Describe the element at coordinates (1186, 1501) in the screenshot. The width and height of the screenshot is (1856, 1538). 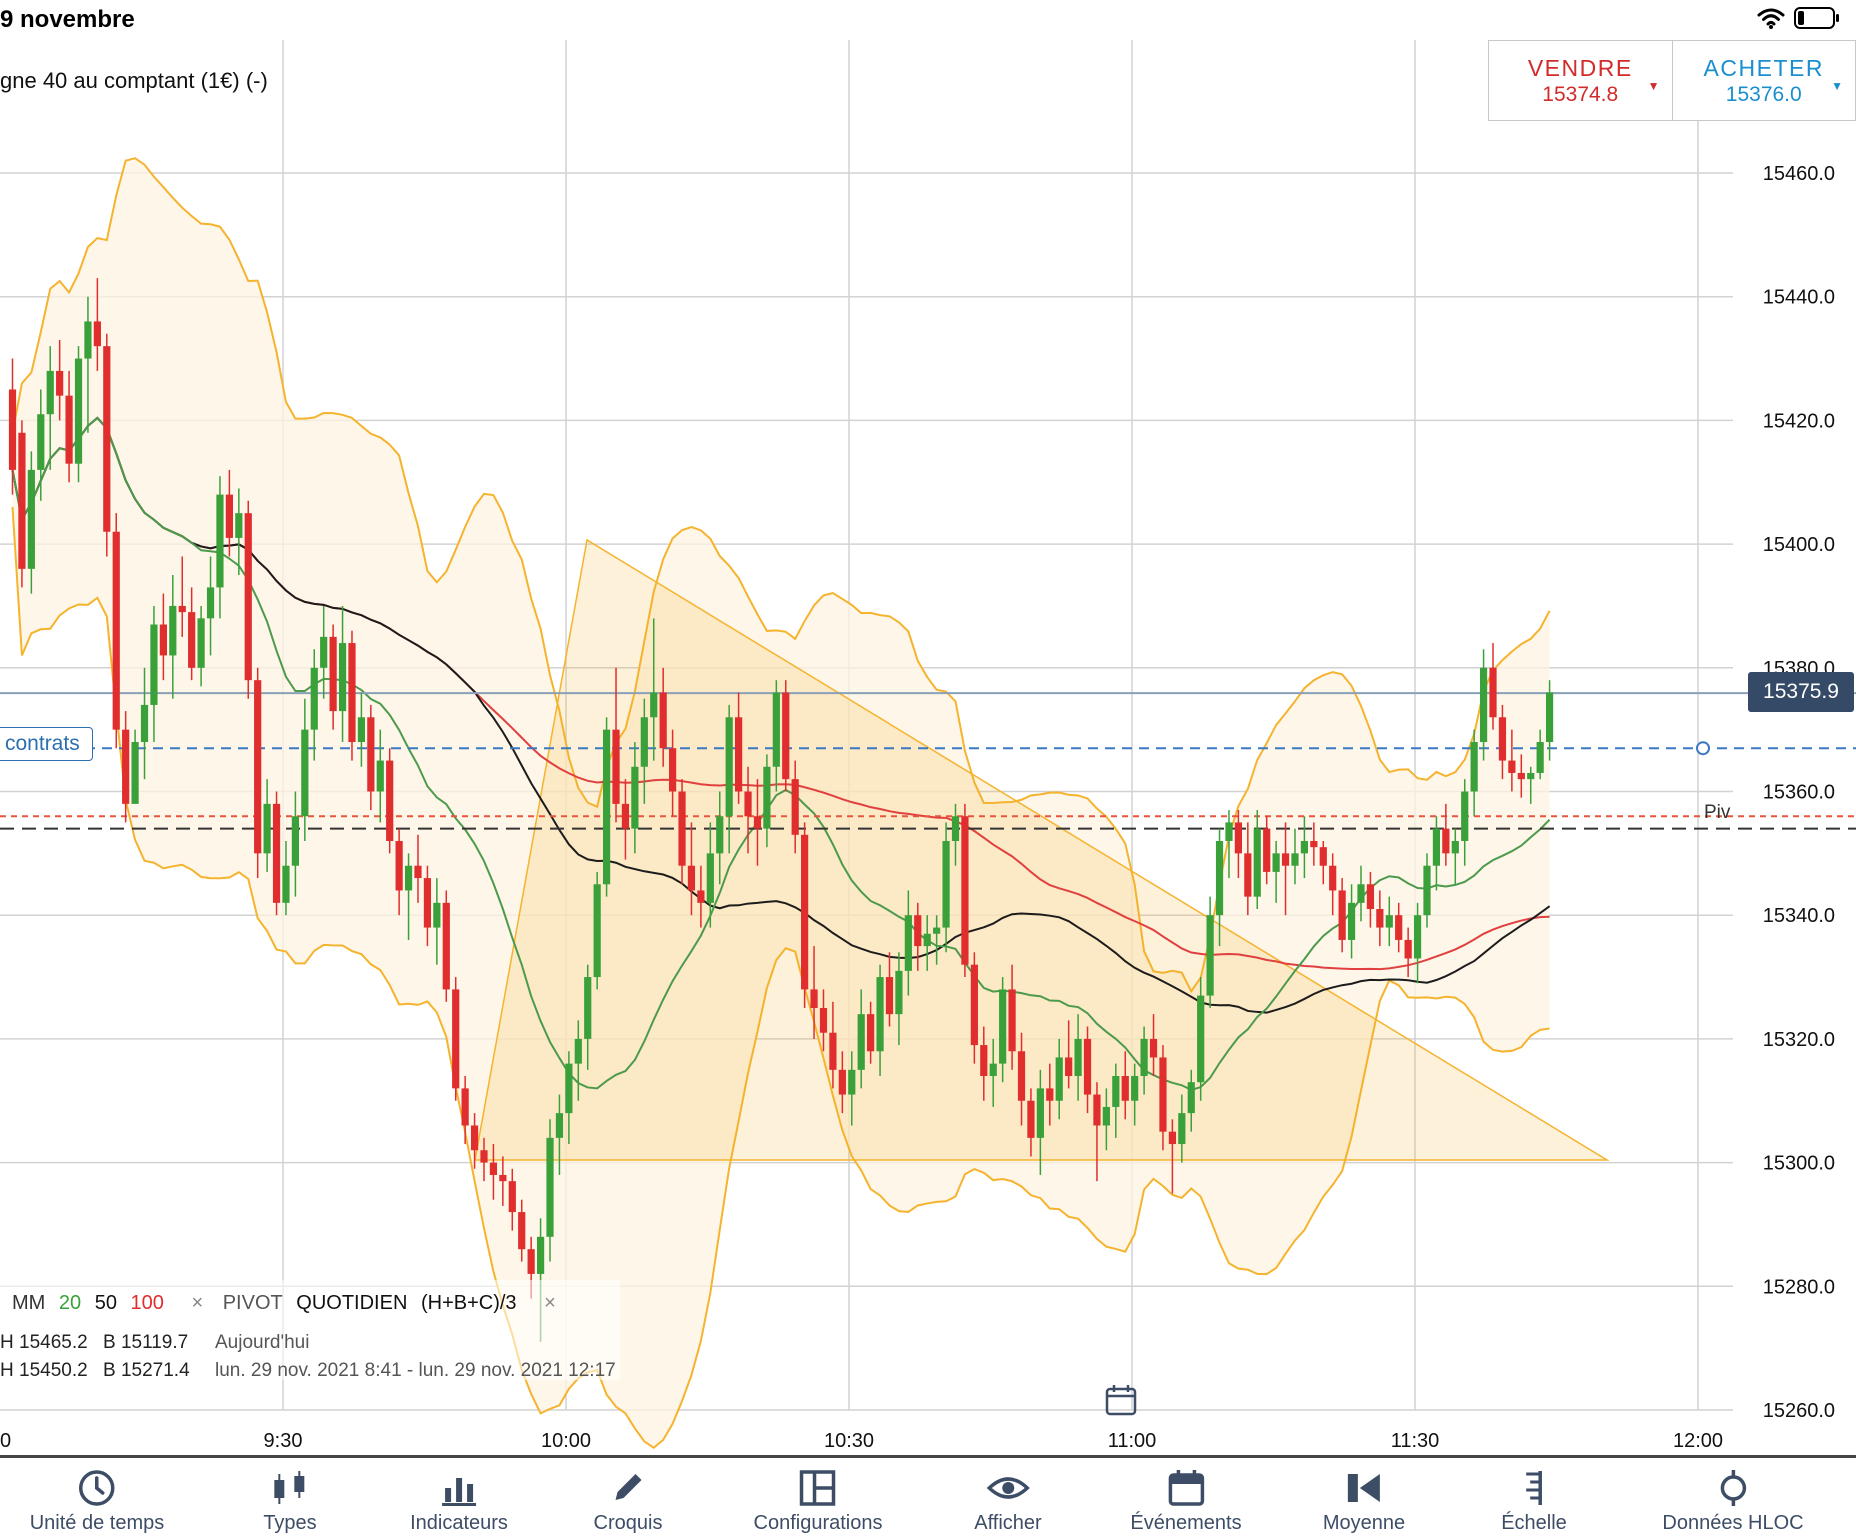
I see `toolbar-events: Événements` at that location.